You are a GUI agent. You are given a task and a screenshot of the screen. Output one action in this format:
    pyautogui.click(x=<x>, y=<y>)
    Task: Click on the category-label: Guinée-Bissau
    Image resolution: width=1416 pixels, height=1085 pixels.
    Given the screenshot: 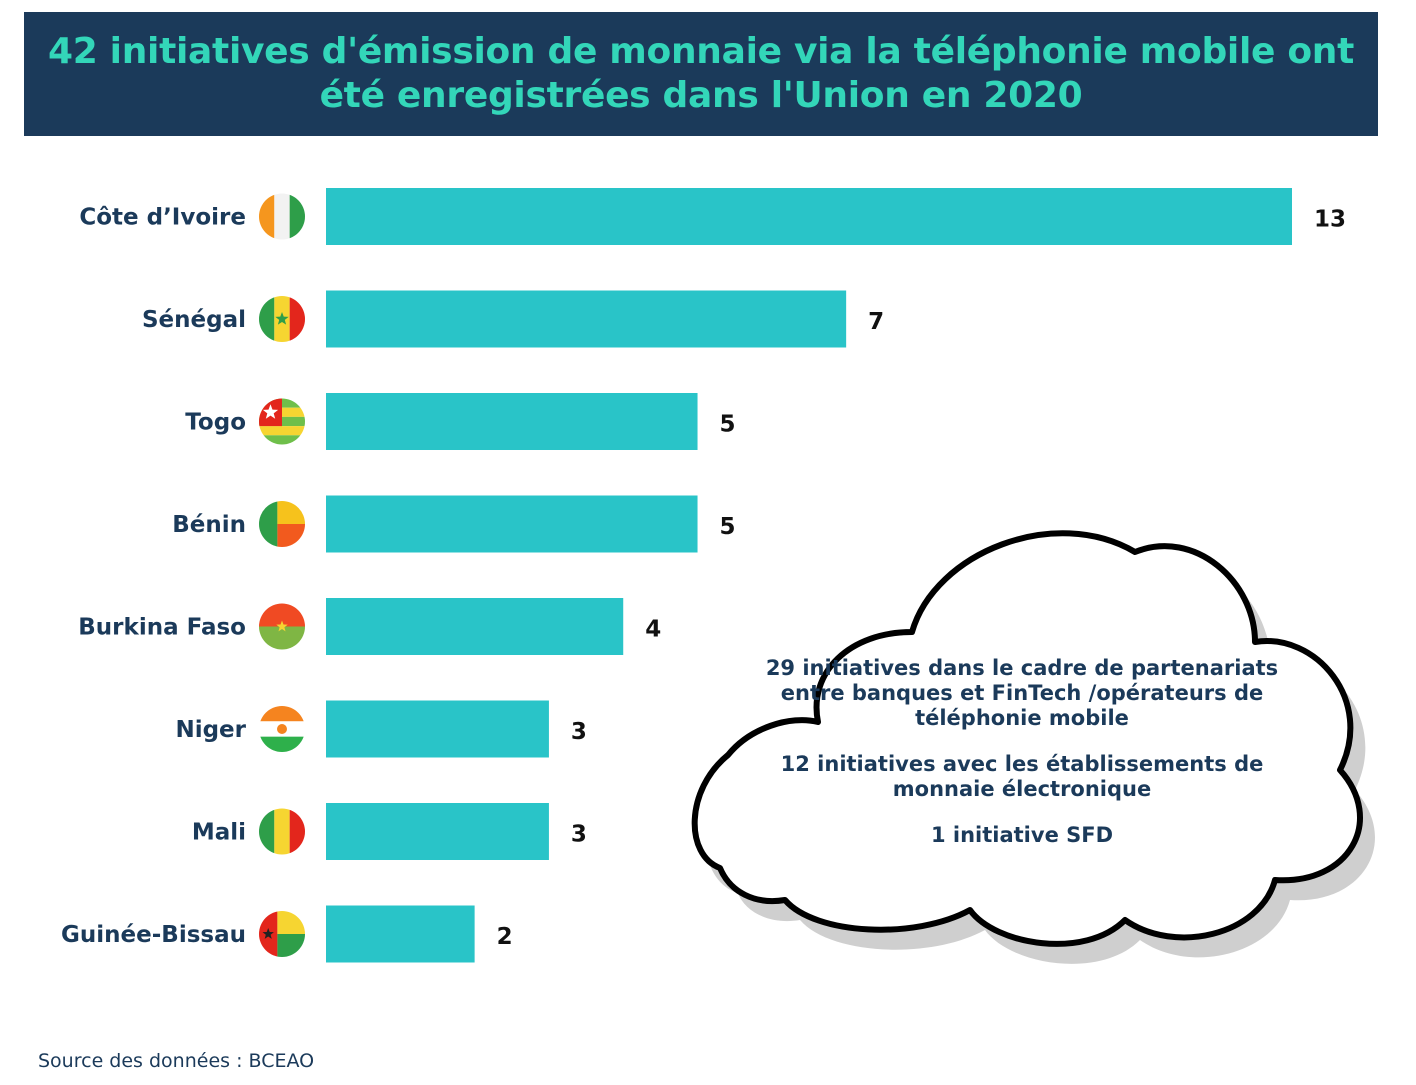 What is the action you would take?
    pyautogui.click(x=153, y=935)
    